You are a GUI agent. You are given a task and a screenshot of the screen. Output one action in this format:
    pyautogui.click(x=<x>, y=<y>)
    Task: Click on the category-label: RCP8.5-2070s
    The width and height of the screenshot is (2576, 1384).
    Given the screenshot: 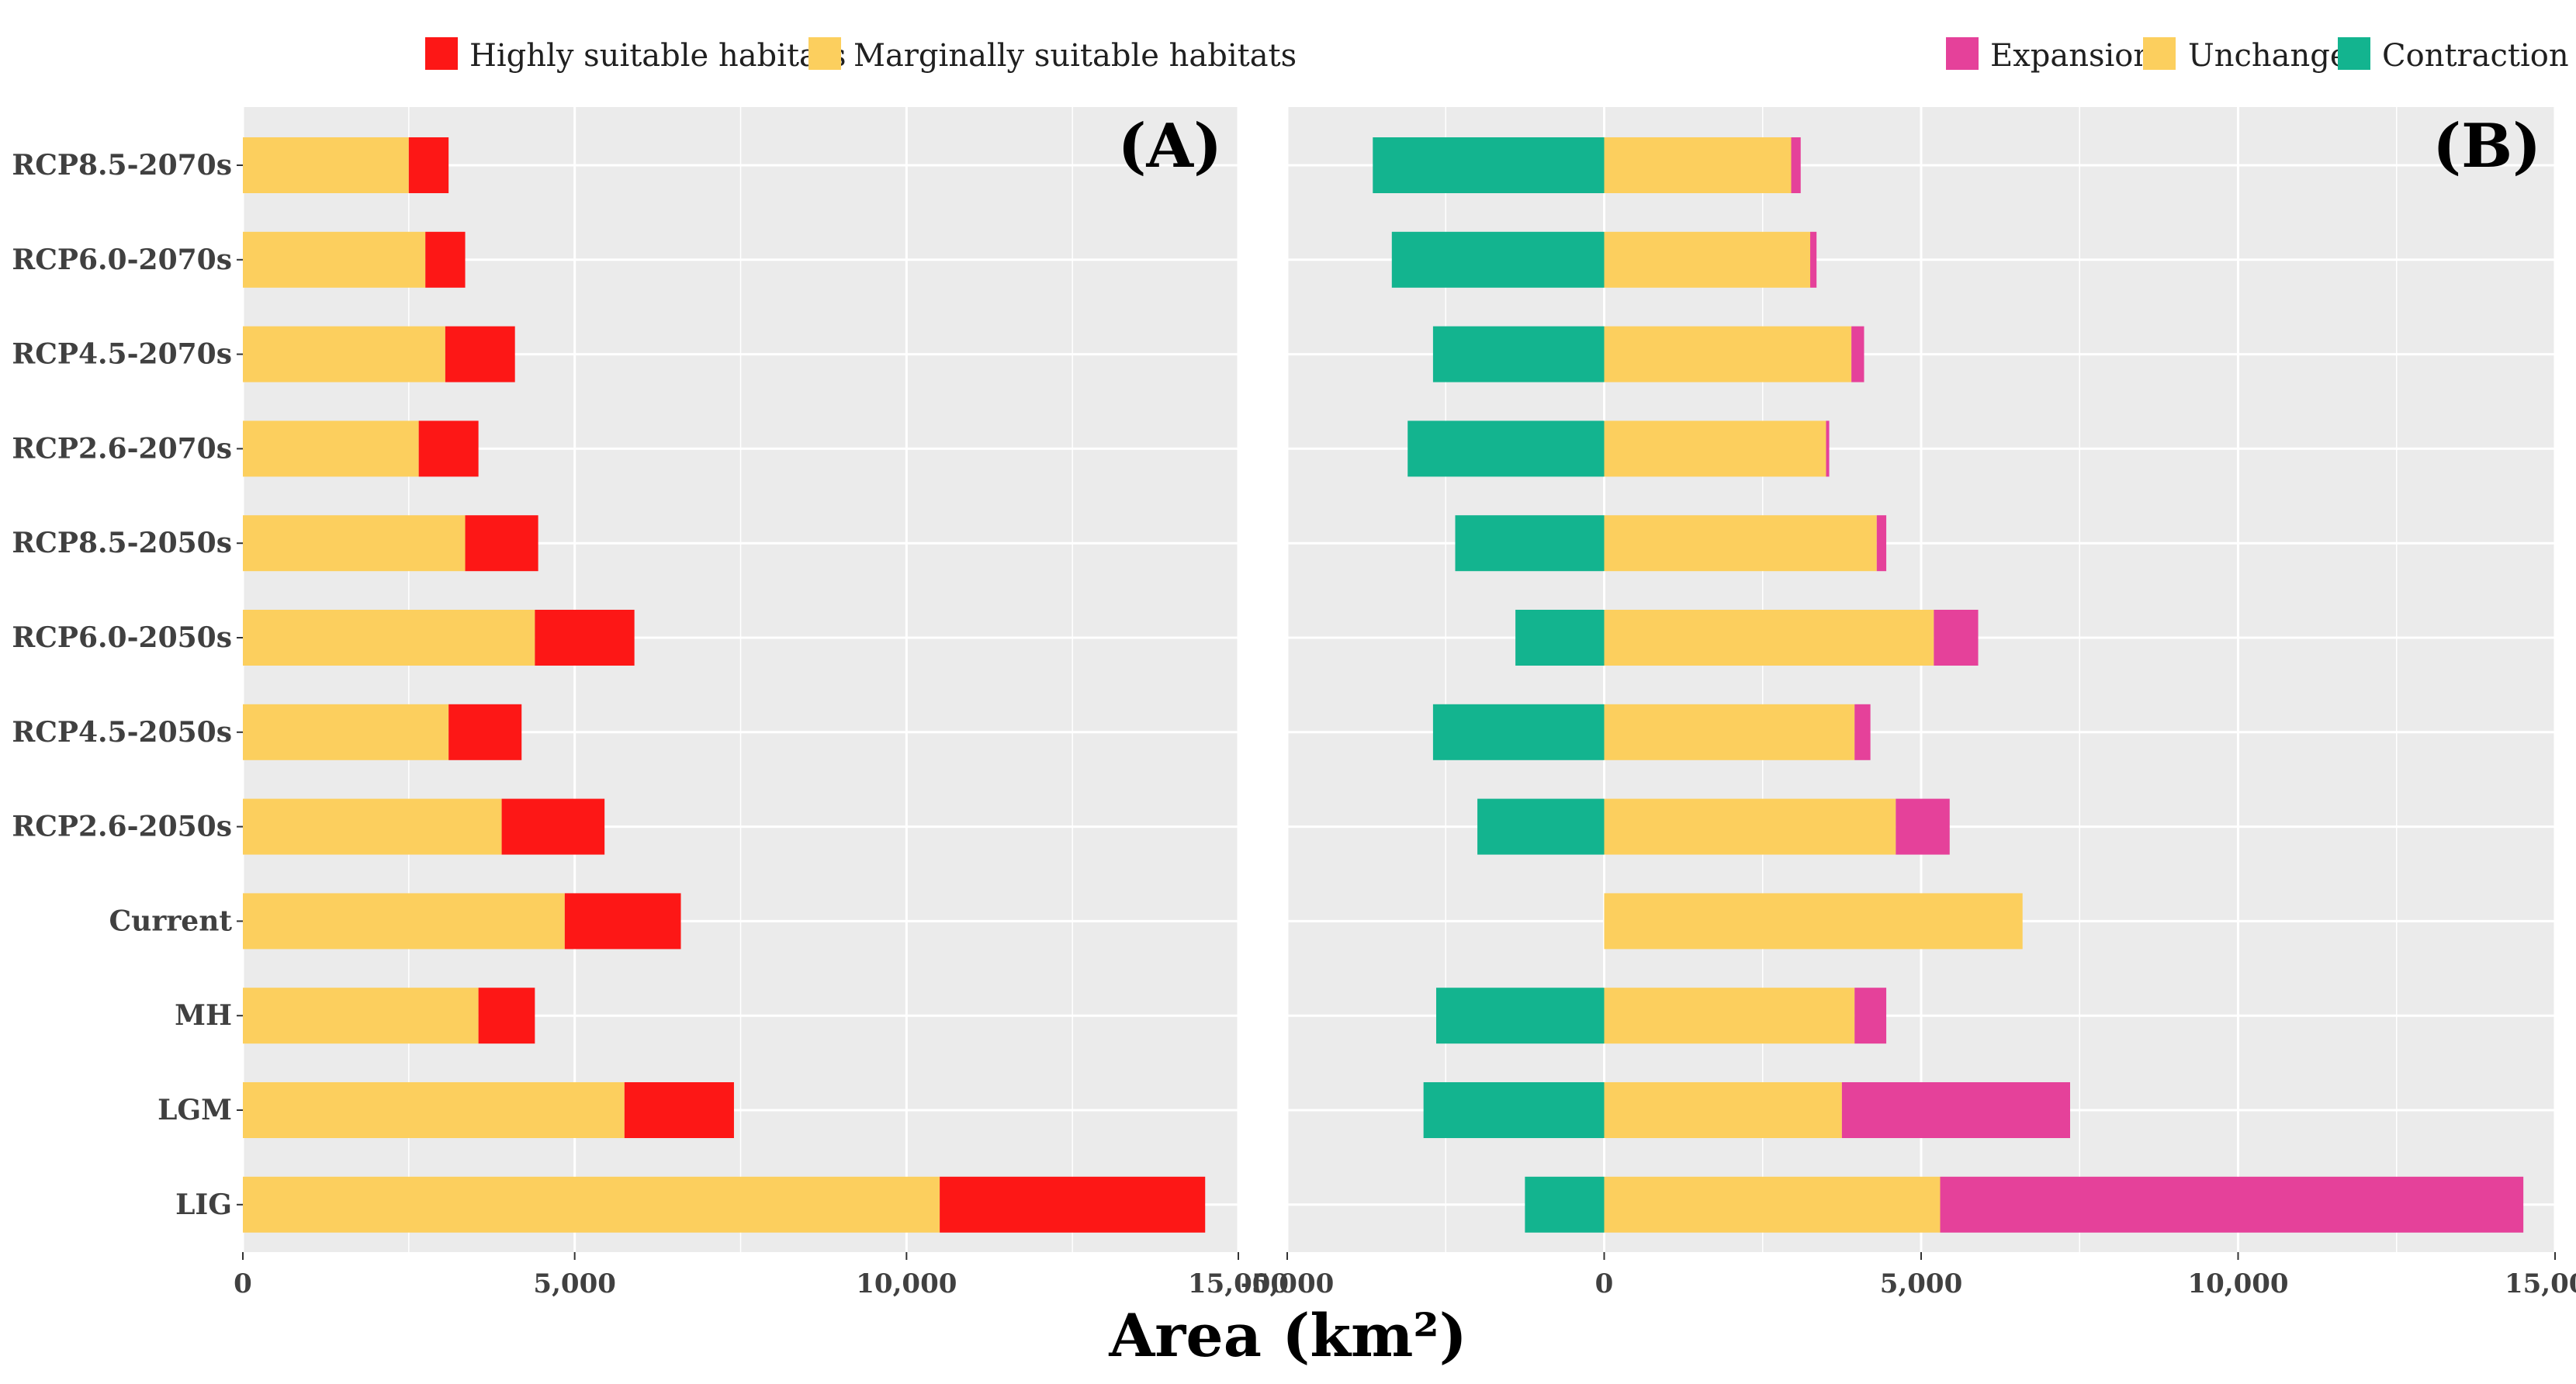 What is the action you would take?
    pyautogui.click(x=122, y=165)
    